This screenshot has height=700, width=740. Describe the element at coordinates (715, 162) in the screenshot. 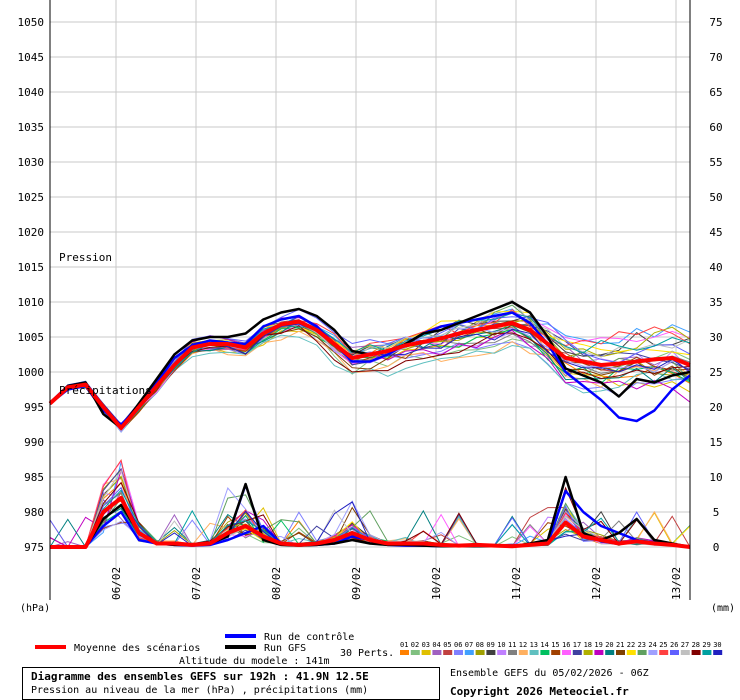

I see `right-tick-label: 55` at that location.